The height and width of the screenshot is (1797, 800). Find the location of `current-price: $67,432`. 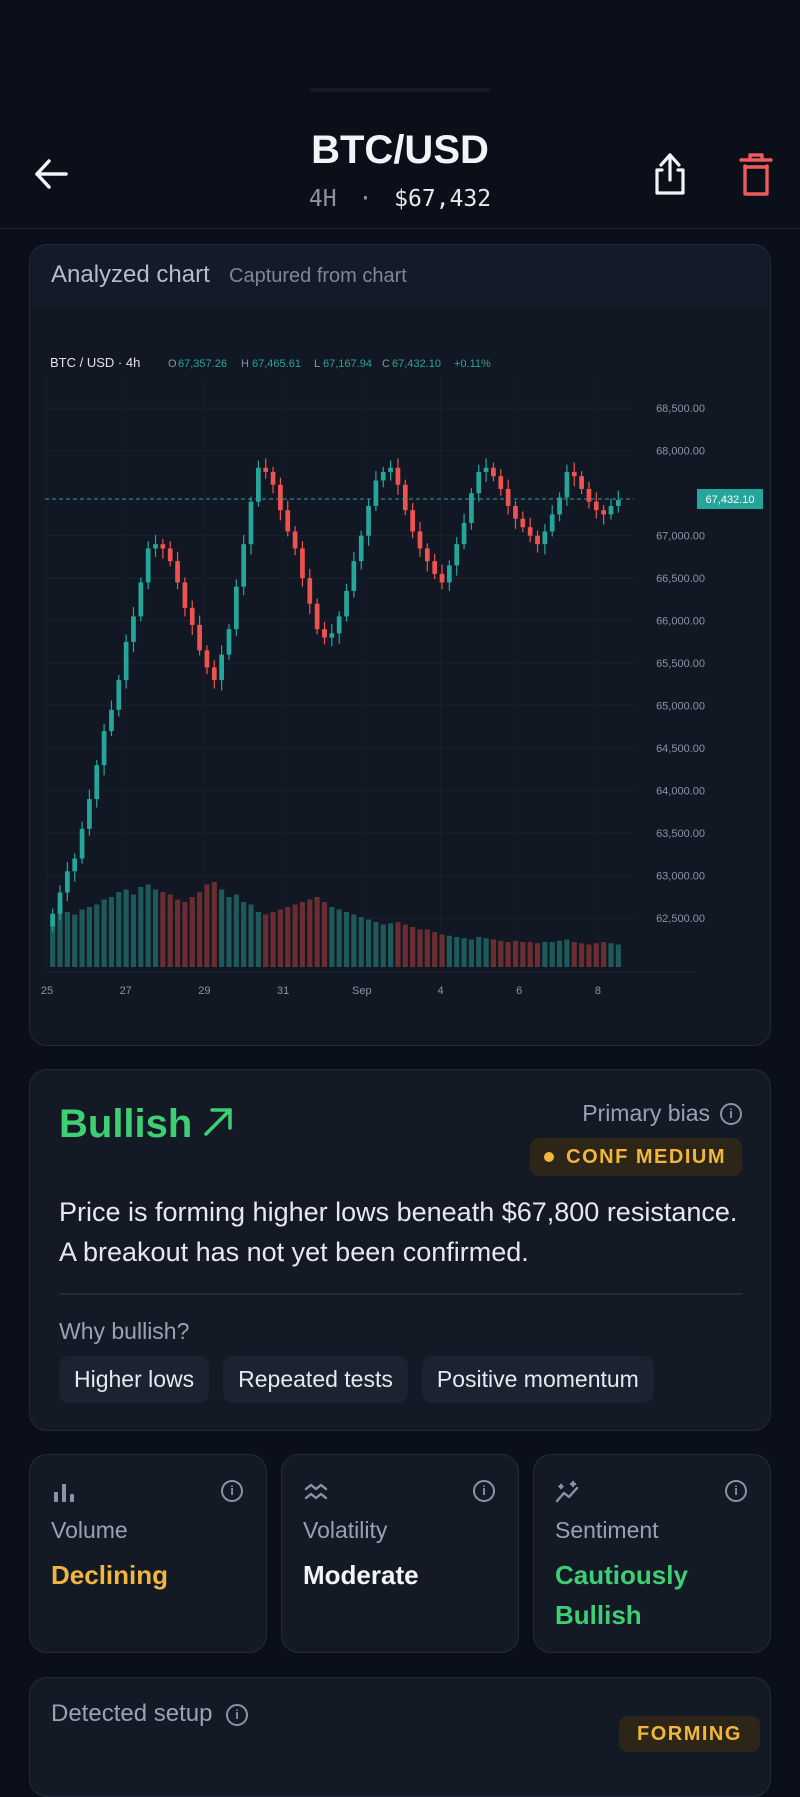

current-price: $67,432 is located at coordinates (443, 199).